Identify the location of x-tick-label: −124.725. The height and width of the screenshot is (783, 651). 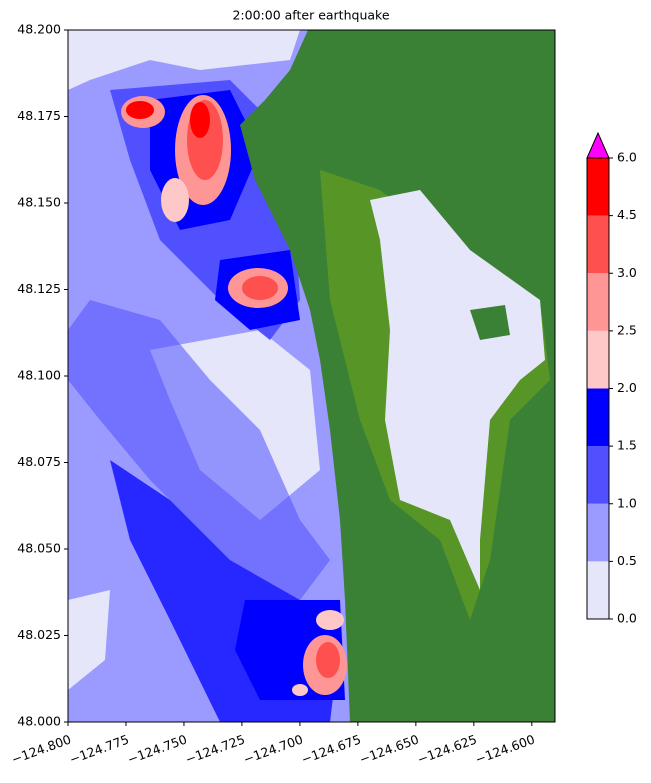
(215, 749).